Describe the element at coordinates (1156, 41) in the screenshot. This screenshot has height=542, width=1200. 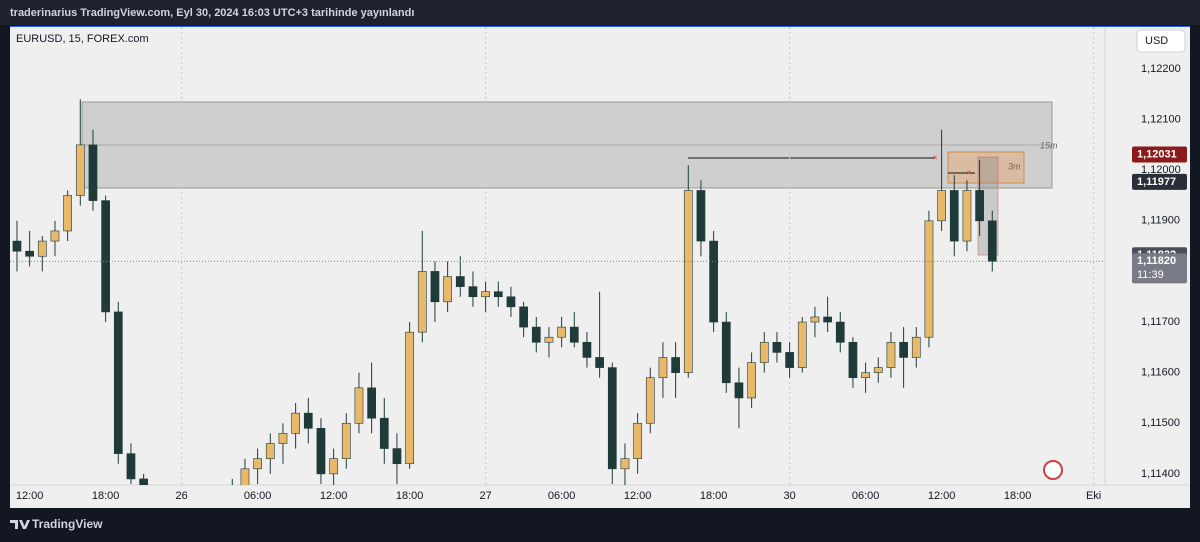
I see `currency-label: USD` at that location.